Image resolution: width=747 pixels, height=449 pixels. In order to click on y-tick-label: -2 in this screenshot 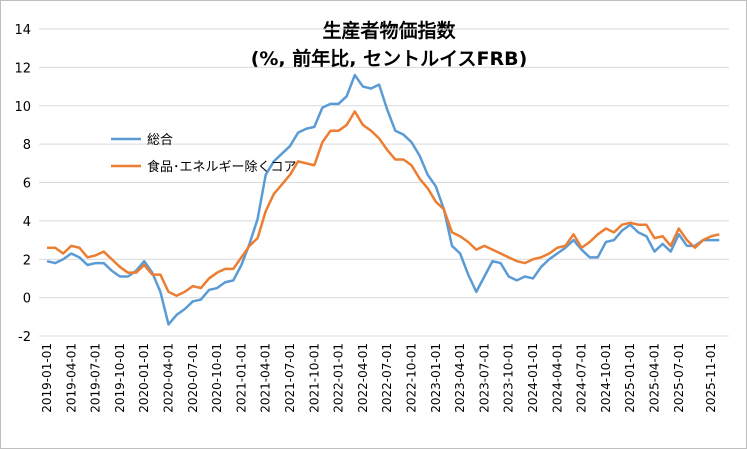, I will do `click(24, 337)`.